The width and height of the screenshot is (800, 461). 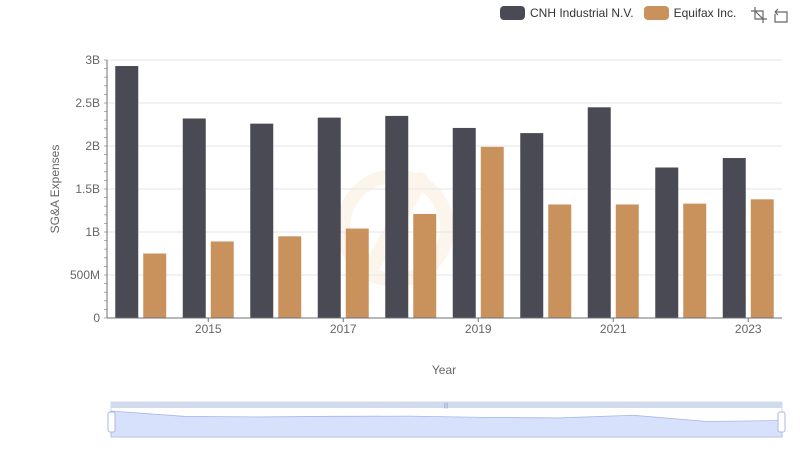 I want to click on x-tick-label: 2021, so click(x=613, y=329).